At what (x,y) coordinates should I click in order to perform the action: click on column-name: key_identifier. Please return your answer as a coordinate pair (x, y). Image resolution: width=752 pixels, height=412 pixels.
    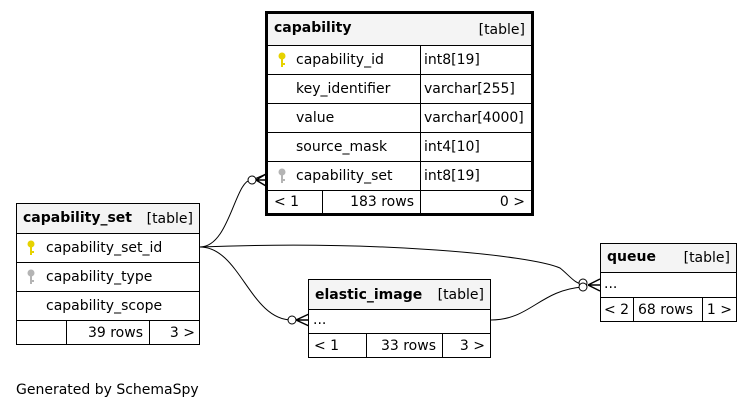
    Looking at the image, I should click on (343, 89).